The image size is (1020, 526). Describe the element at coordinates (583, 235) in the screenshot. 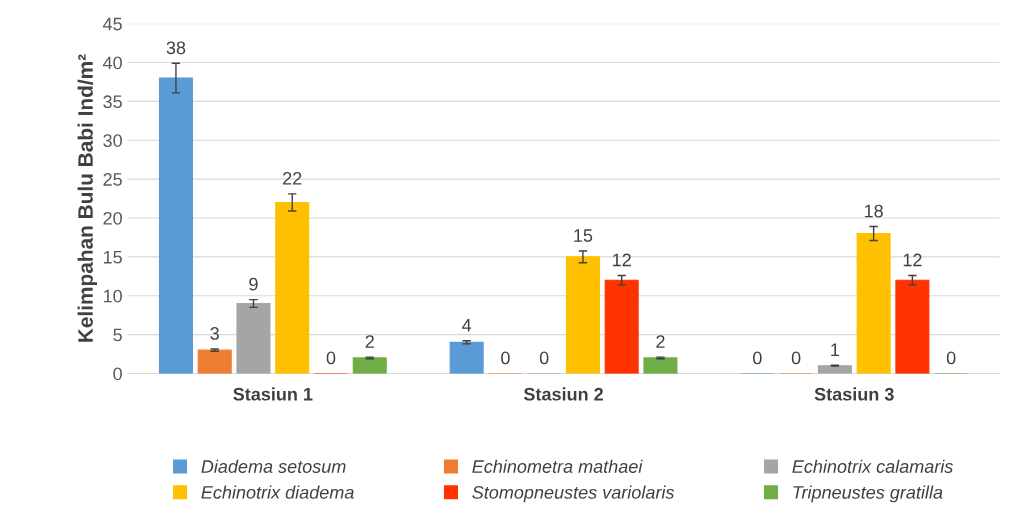

I see `data-label: 15` at that location.